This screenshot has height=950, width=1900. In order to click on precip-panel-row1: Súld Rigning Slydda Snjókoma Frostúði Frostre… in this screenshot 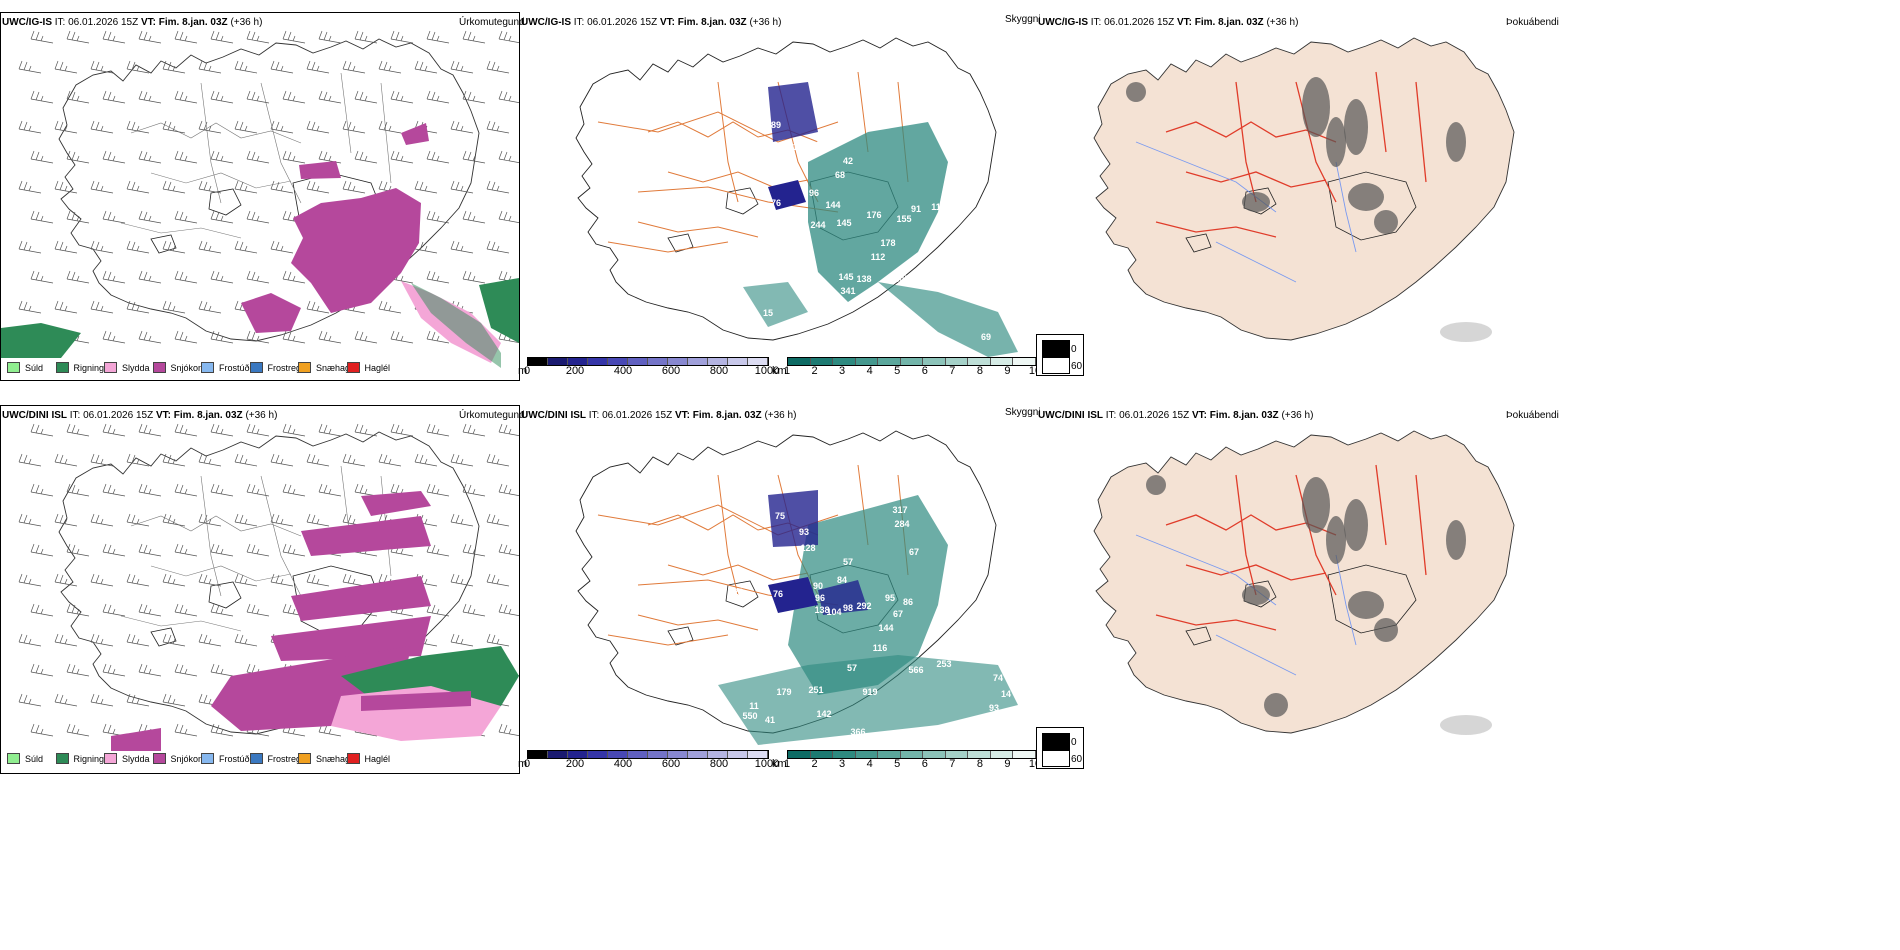, I will do `click(260, 196)`.